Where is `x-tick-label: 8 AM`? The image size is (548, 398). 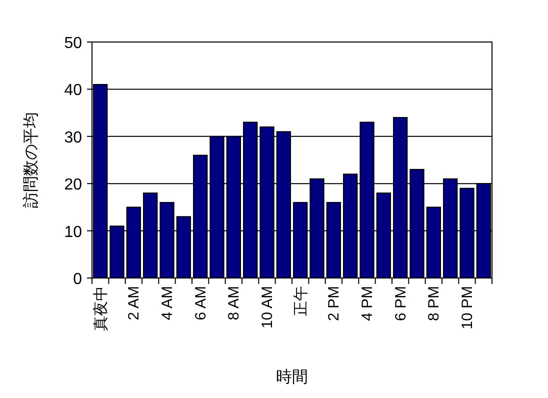 x-tick-label: 8 AM is located at coordinates (234, 303).